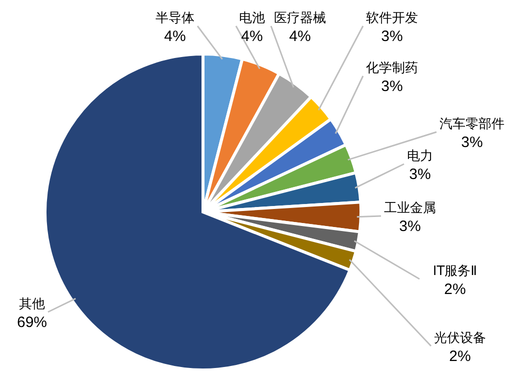 The width and height of the screenshot is (528, 390). I want to click on slice-label: 汽车零部件, so click(472, 124).